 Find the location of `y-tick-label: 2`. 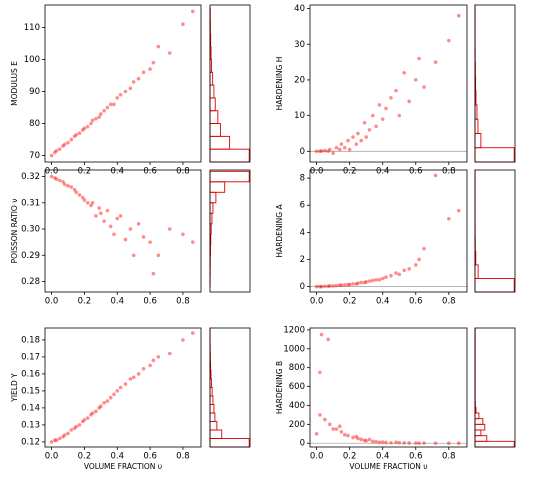

y-tick-label: 2 is located at coordinates (302, 260).